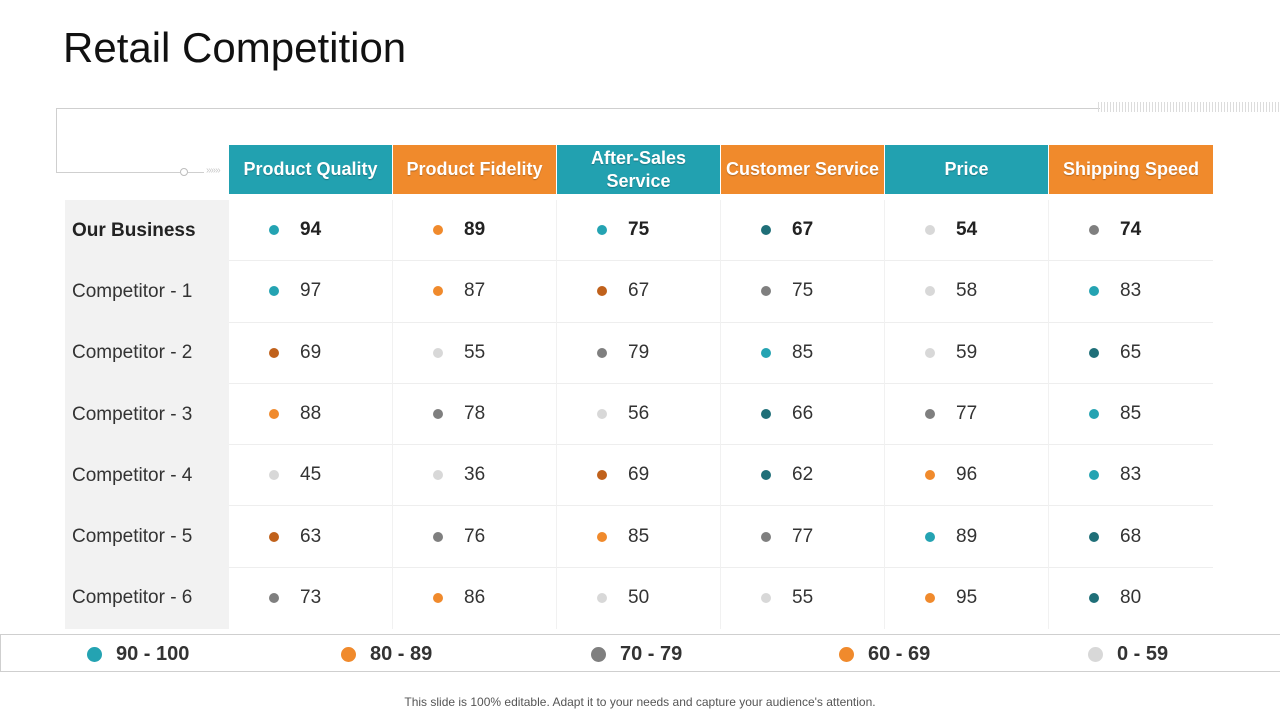 This screenshot has height=720, width=1280. I want to click on slide-title: Retail Competition, so click(235, 47).